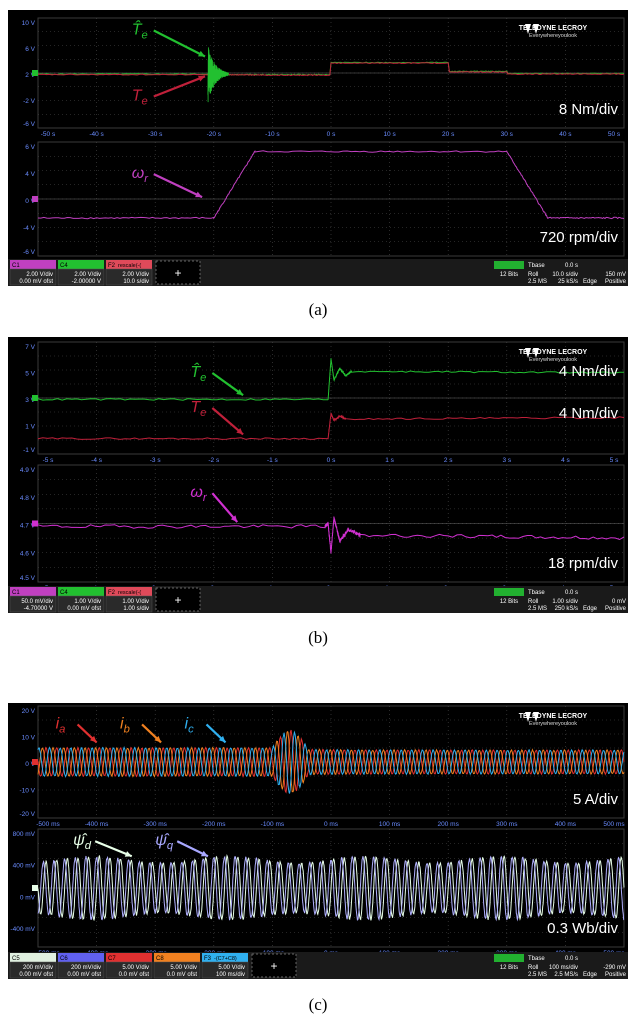 The width and height of the screenshot is (636, 1023). Describe the element at coordinates (129, 593) in the screenshot. I see `channel-title-b-2: rescale(-(` at that location.